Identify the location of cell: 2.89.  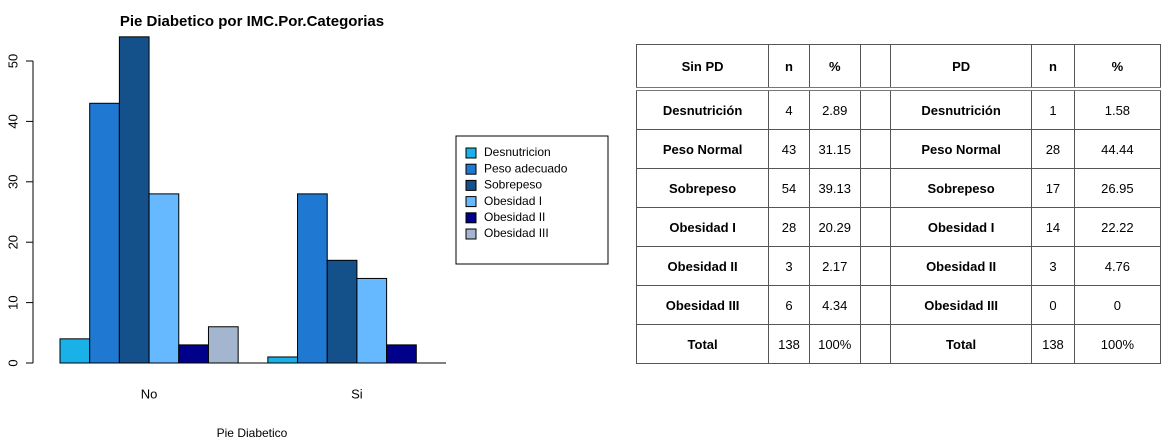
(834, 109).